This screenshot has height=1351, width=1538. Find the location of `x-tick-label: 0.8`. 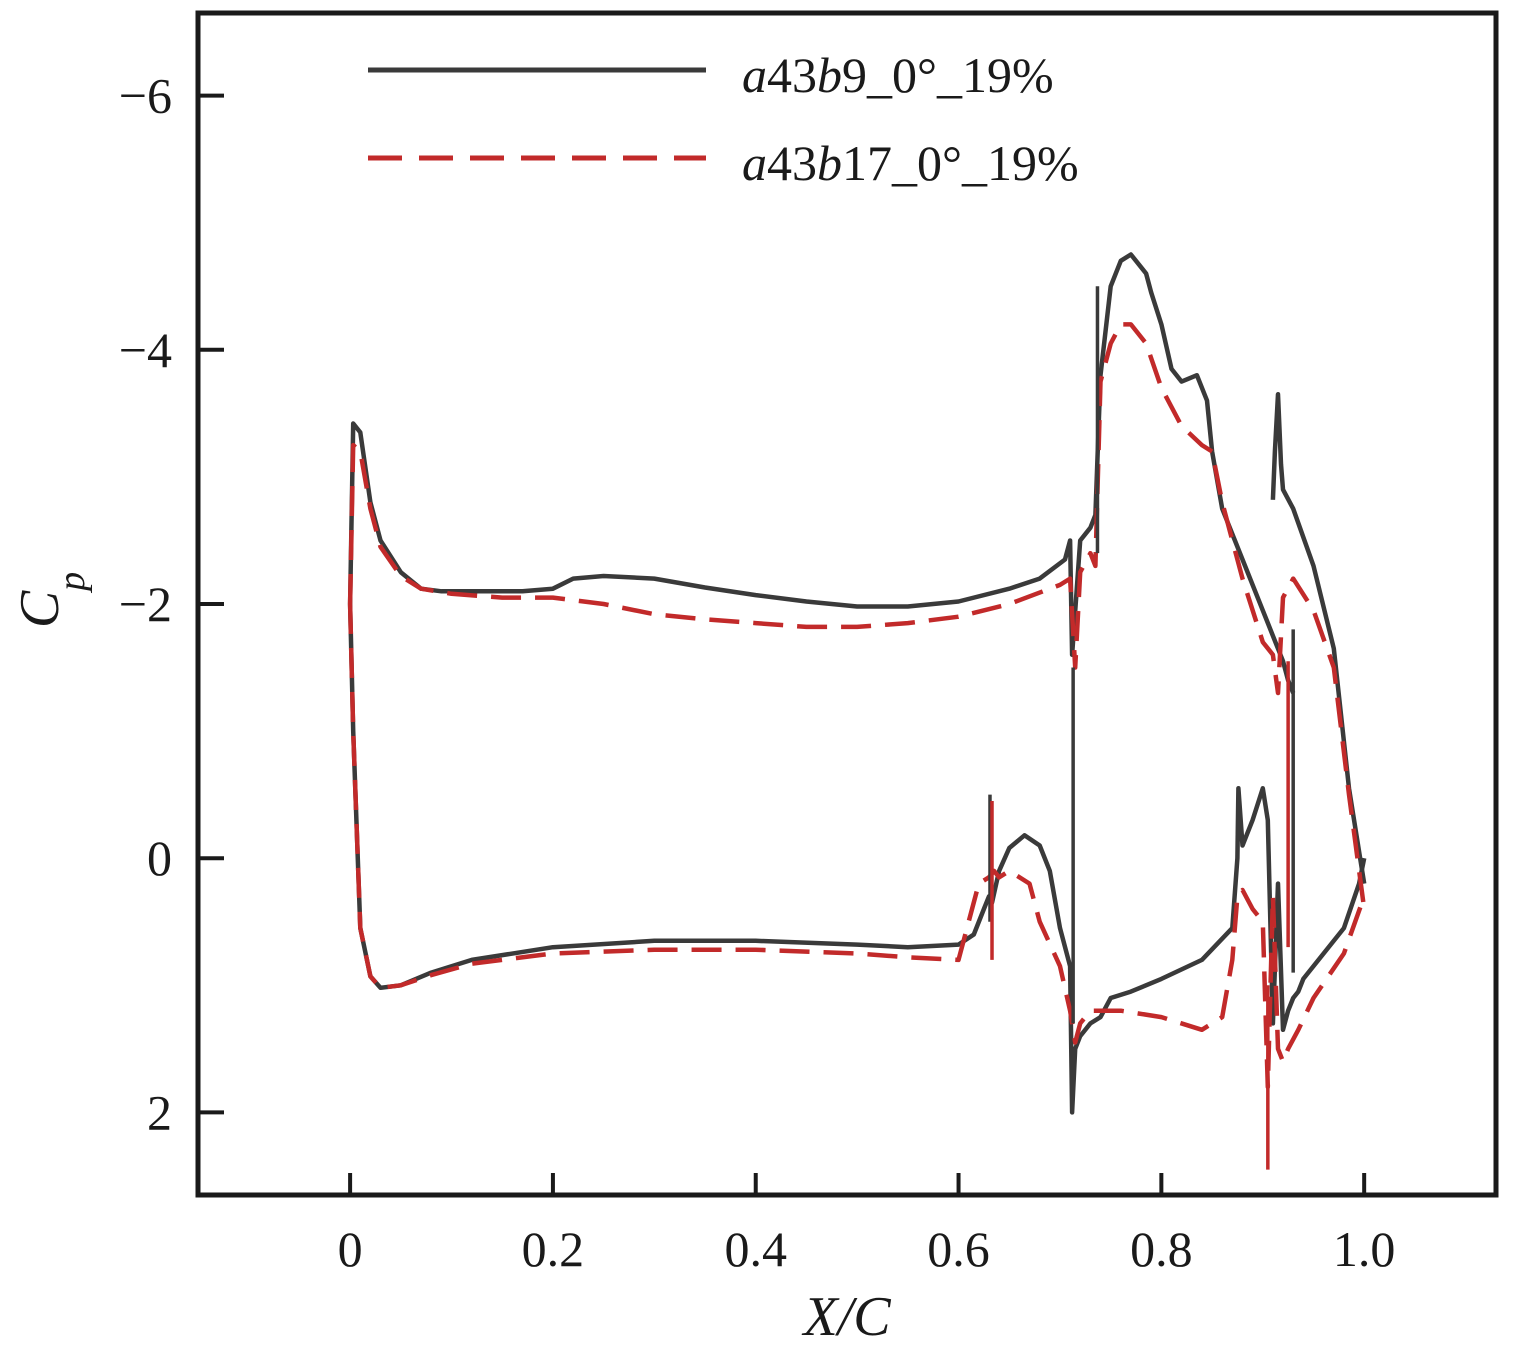

x-tick-label: 0.8 is located at coordinates (1161, 1249).